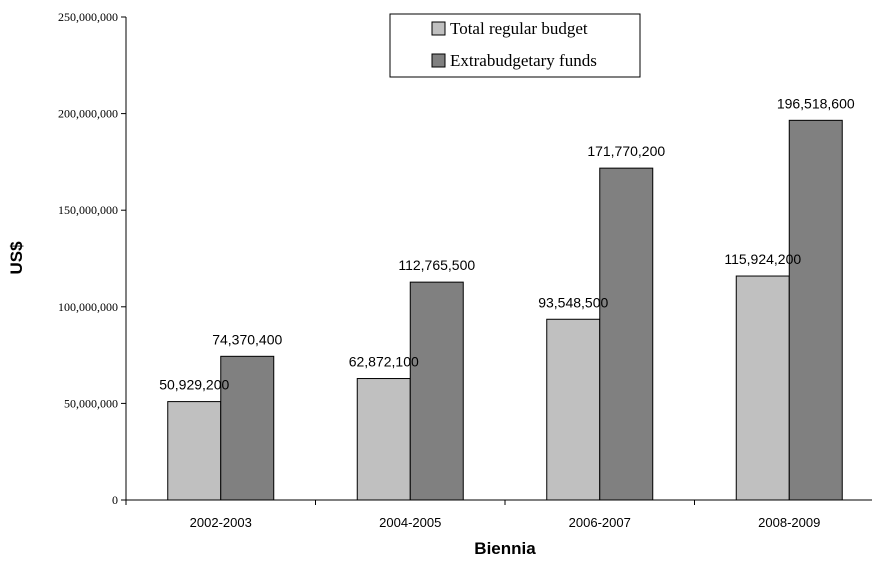 This screenshot has width=872, height=568. What do you see at coordinates (436, 265) in the screenshot?
I see `data-label: 112,765,500` at bounding box center [436, 265].